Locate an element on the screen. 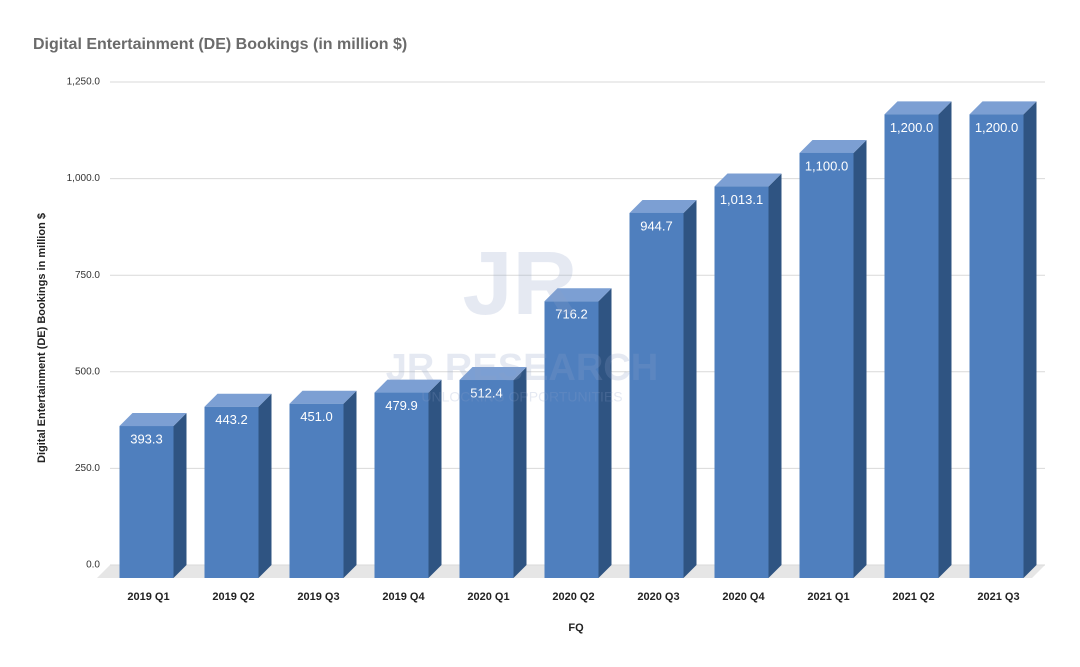 The image size is (1080, 667). y-tick-label: 750.0 is located at coordinates (87, 275).